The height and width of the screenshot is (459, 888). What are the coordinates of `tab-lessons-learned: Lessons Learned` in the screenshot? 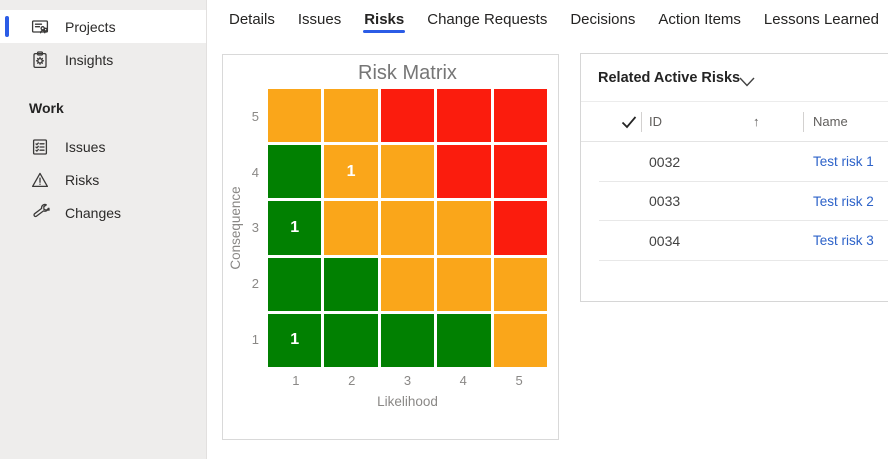 It's located at (821, 19).